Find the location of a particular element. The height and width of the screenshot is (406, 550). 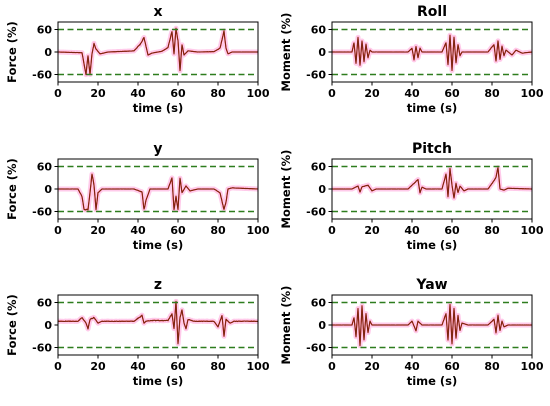

panel-title: y is located at coordinates (157, 149).